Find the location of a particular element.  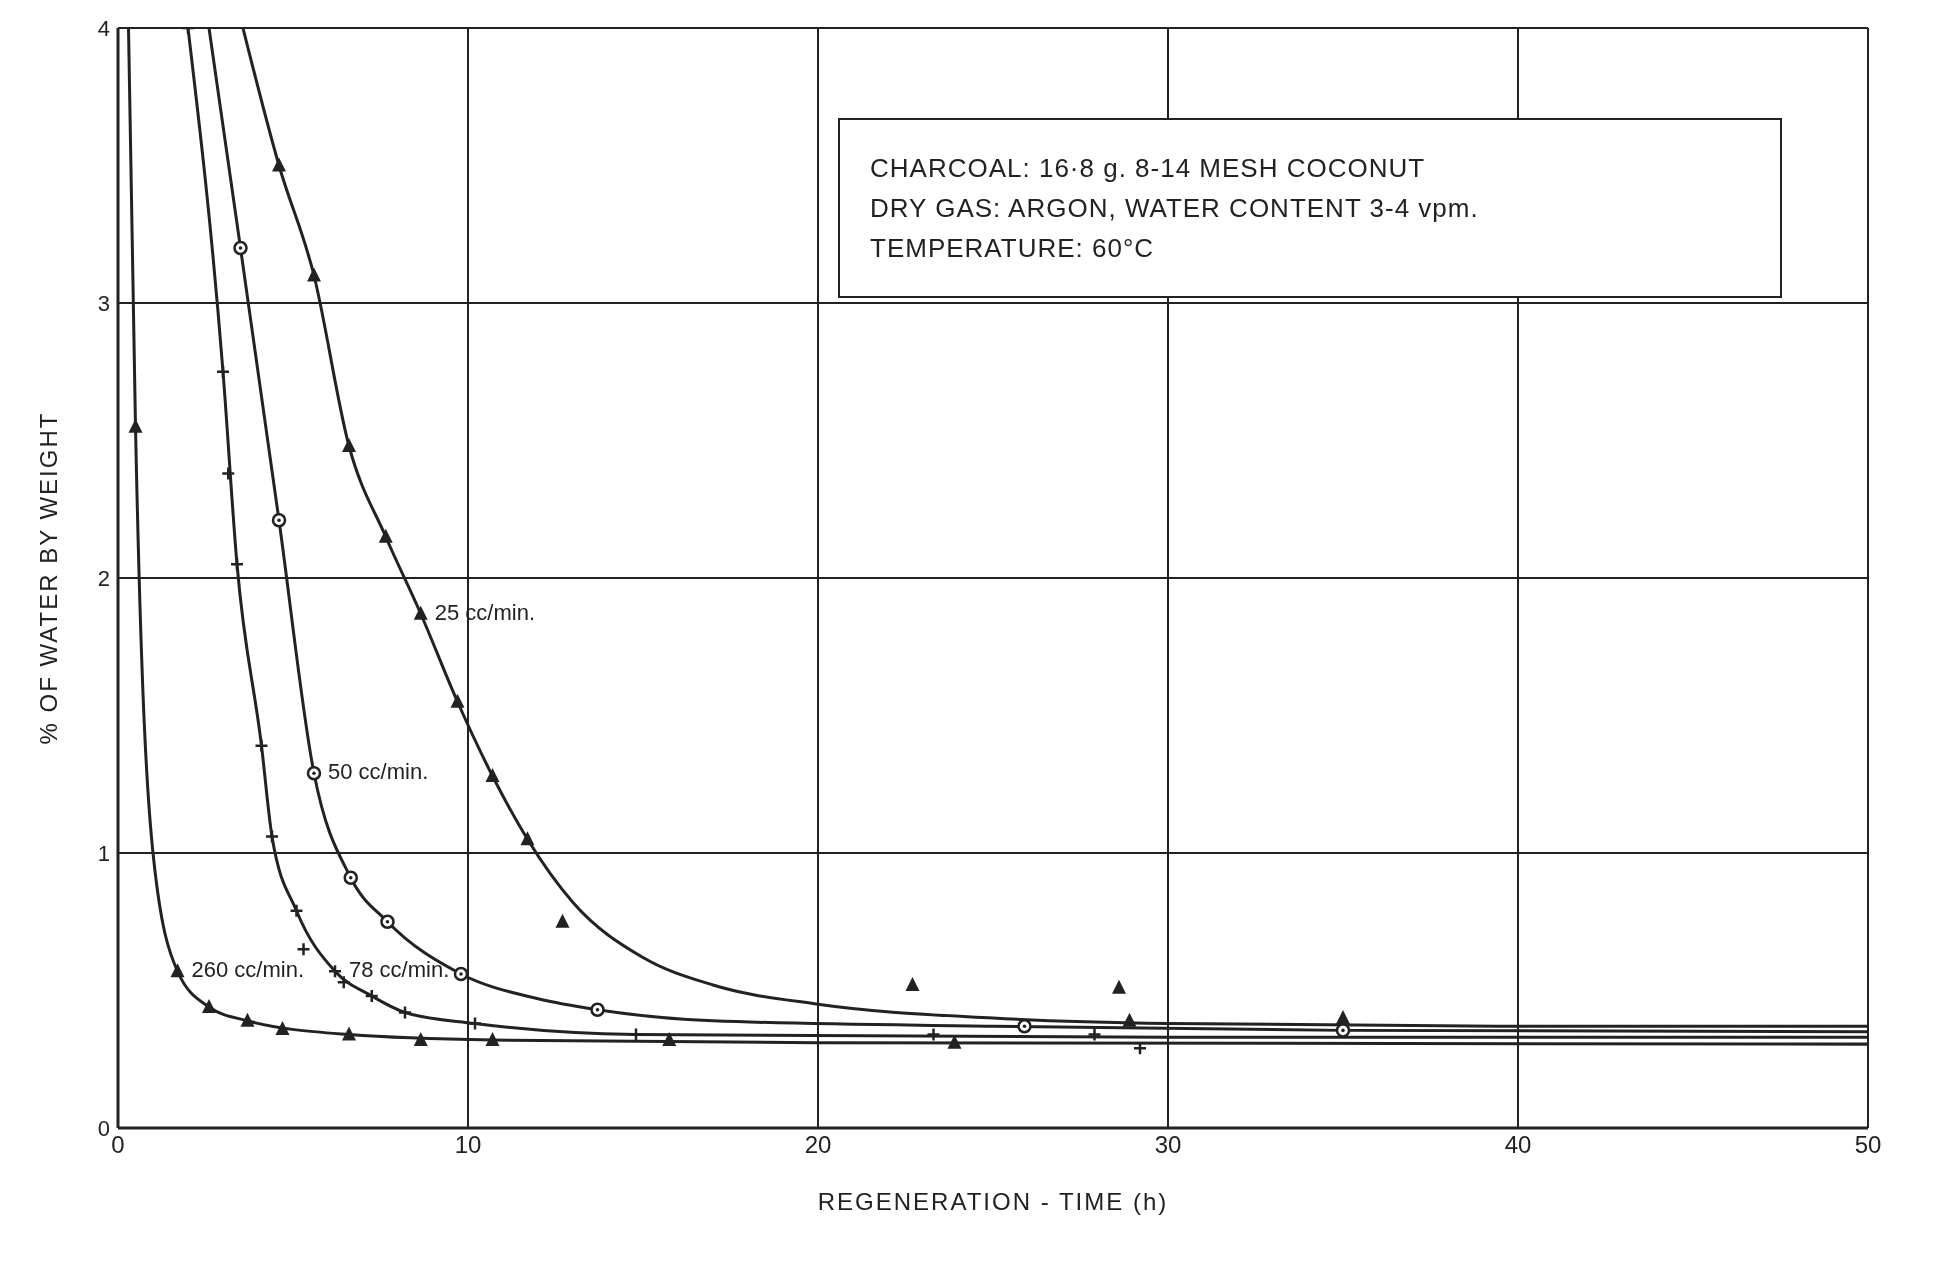

x-axis-title: REGENERATION - TIME (h) is located at coordinates (993, 1201).